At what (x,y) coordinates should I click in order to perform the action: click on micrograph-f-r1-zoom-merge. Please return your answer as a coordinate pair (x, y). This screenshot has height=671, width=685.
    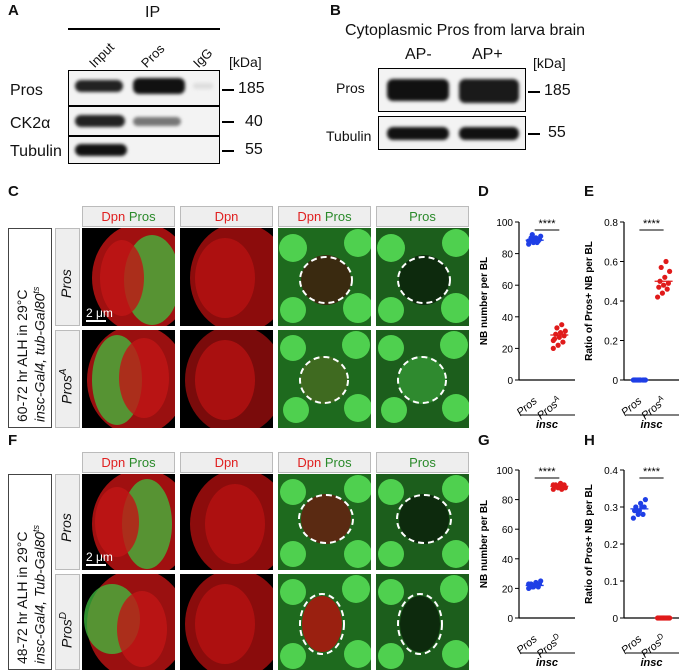
    Looking at the image, I should click on (324, 522).